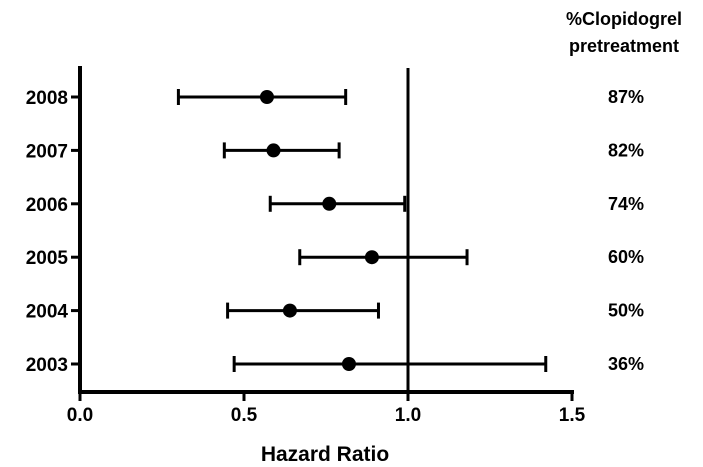 The width and height of the screenshot is (703, 467). What do you see at coordinates (572, 415) in the screenshot?
I see `x-tick-label: 1.5` at bounding box center [572, 415].